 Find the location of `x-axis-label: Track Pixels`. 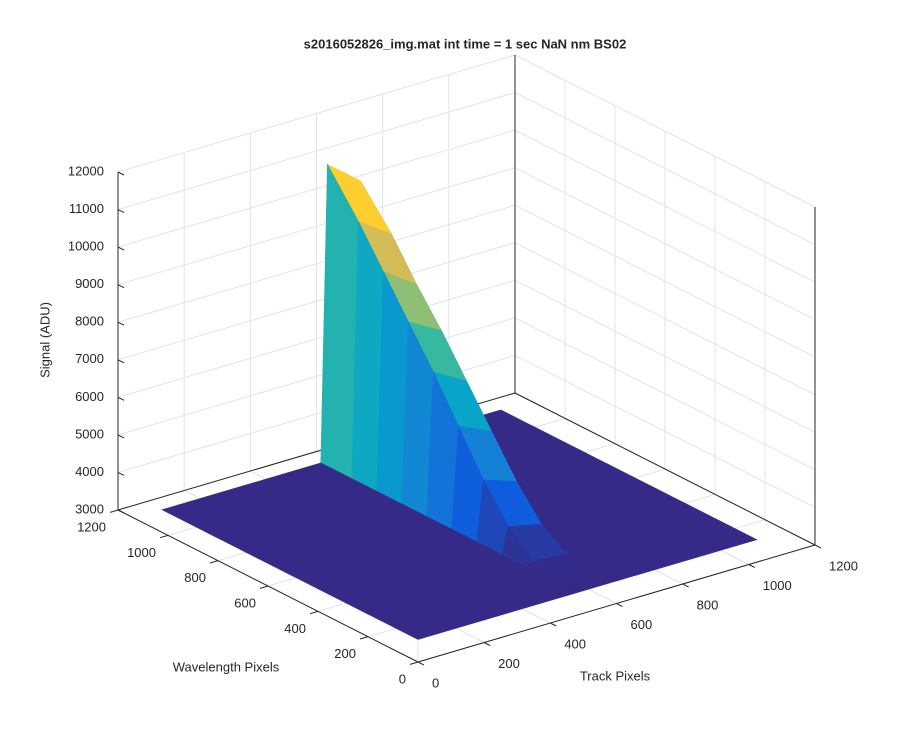

x-axis-label: Track Pixels is located at coordinates (615, 675).